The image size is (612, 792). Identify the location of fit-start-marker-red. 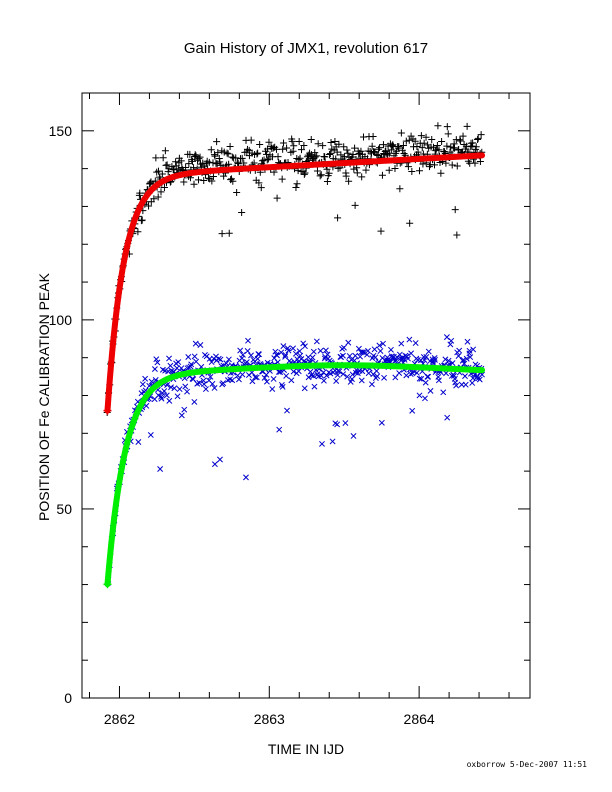
(107, 410).